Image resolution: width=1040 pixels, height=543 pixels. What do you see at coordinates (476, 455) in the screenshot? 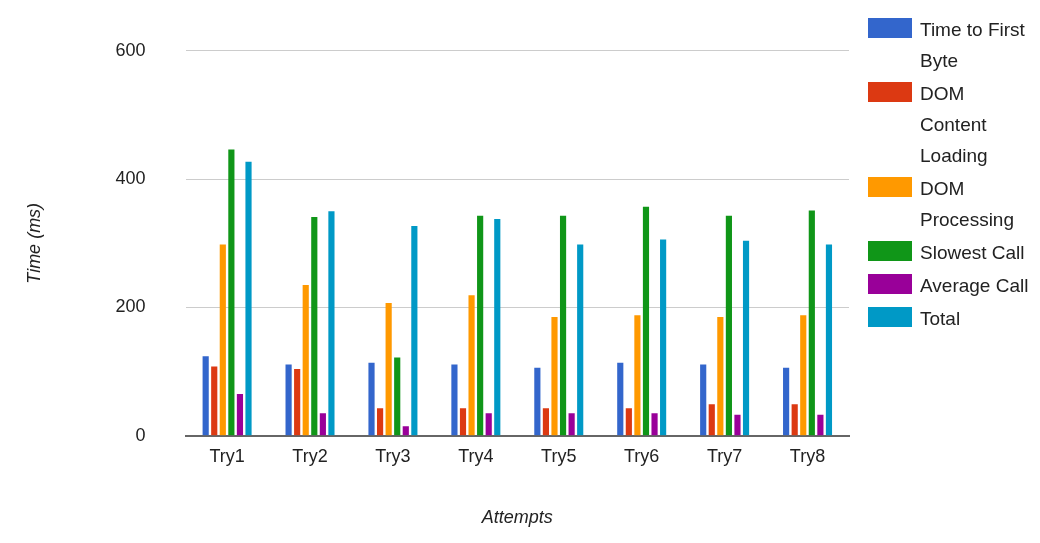
I see `x-tick-label: Try4` at bounding box center [476, 455].